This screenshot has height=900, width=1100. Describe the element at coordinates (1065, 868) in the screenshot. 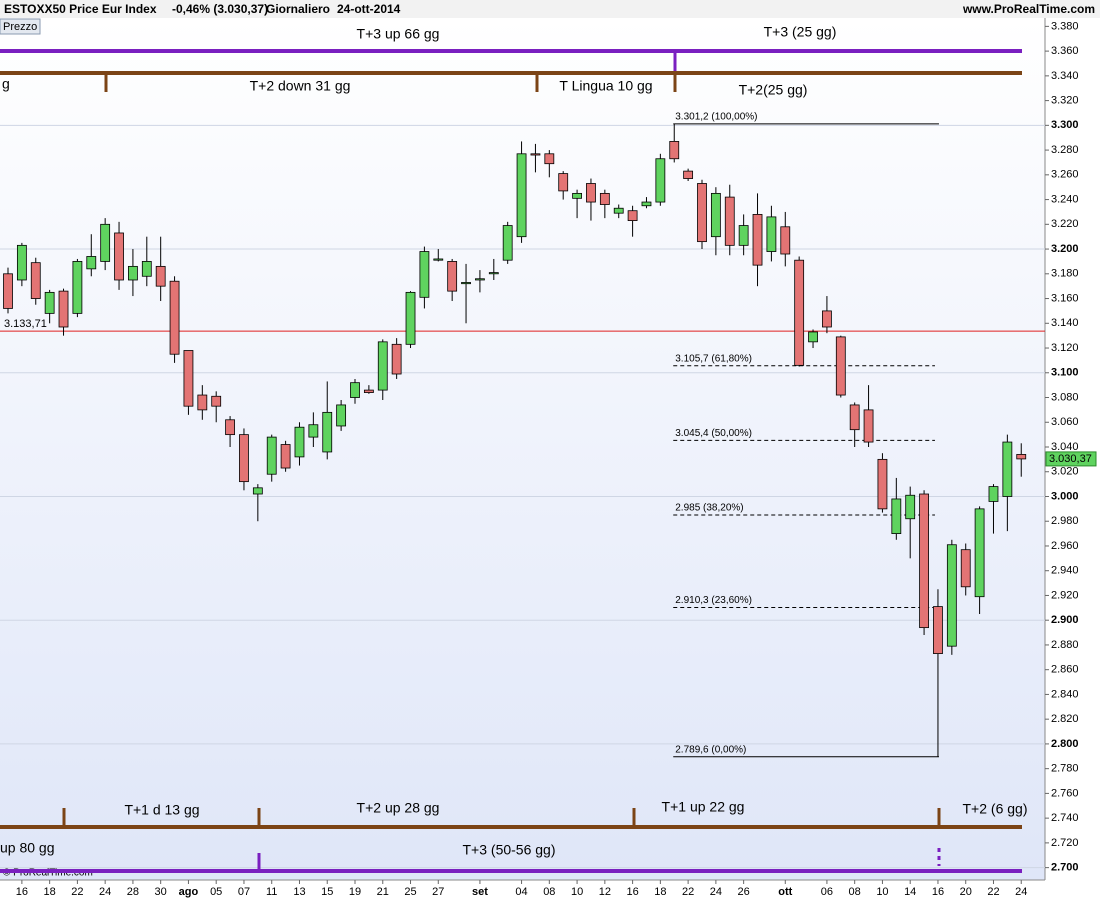

I see `y-tick-label: 2.700` at that location.